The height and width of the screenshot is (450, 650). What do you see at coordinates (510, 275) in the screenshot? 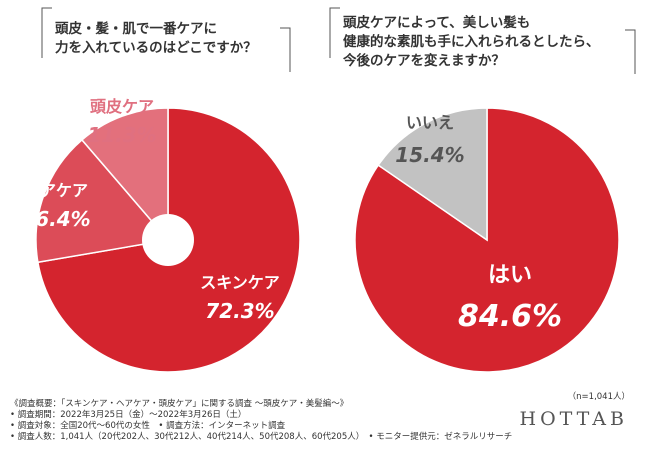
I see `pie2-label-0: はい` at bounding box center [510, 275].